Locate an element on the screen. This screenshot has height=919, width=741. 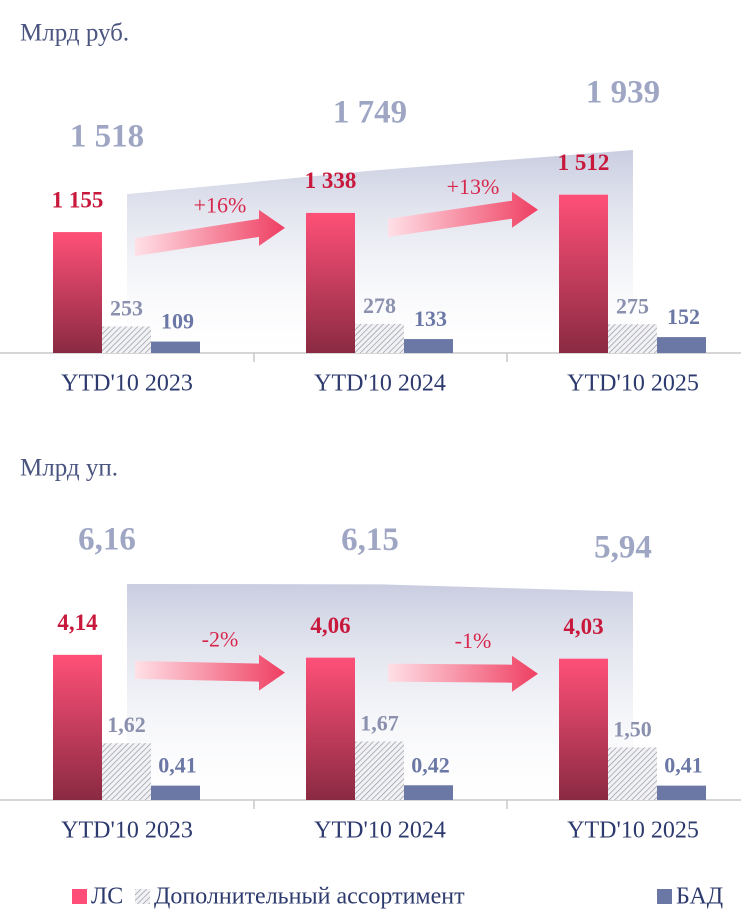
data-label: 275 is located at coordinates (632, 305).